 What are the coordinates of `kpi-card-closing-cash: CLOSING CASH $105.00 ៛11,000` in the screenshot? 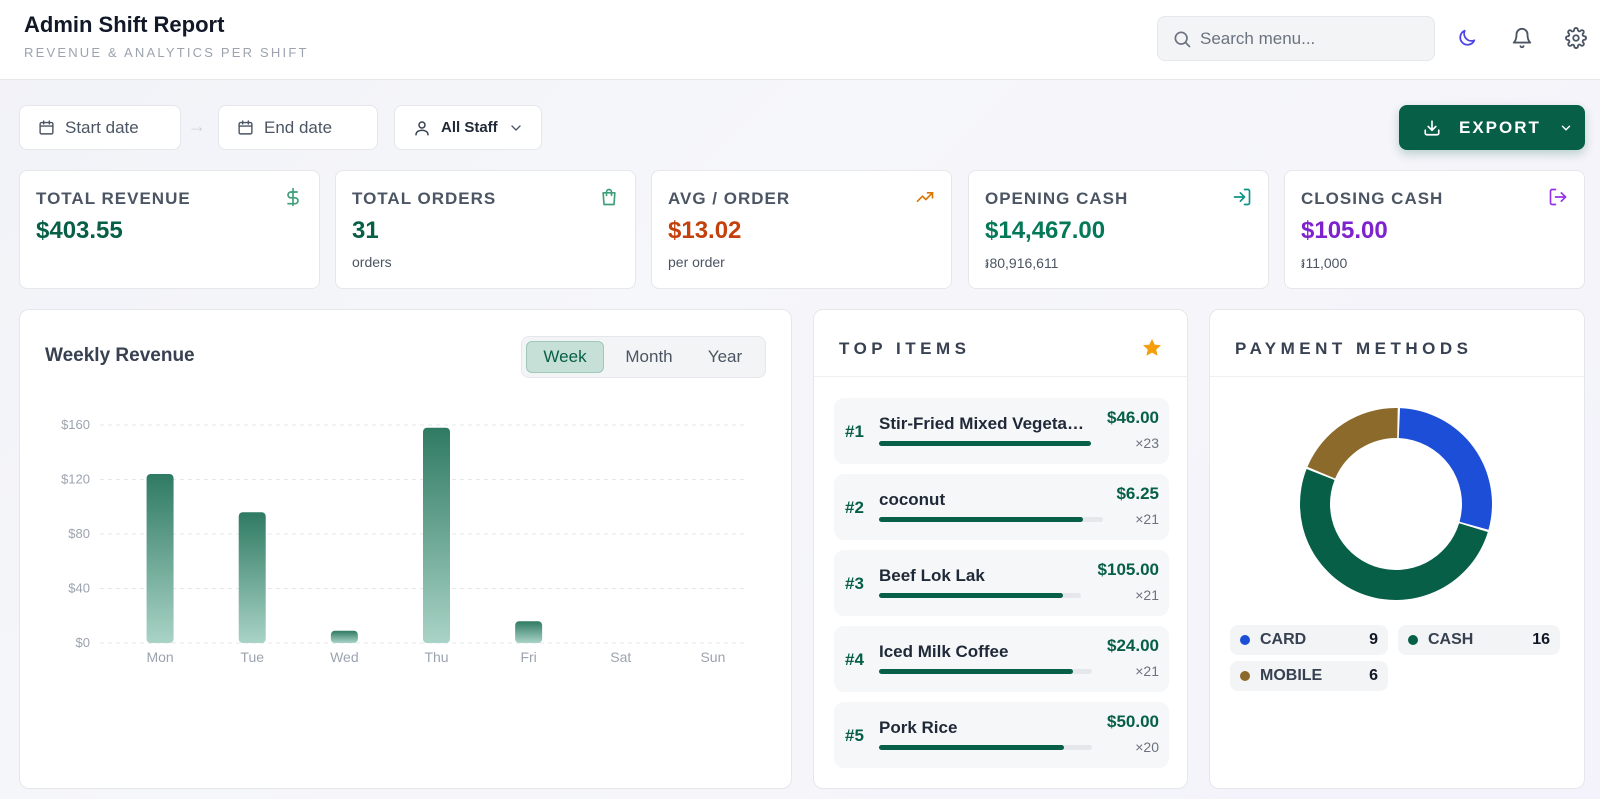 It's located at (1434, 229).